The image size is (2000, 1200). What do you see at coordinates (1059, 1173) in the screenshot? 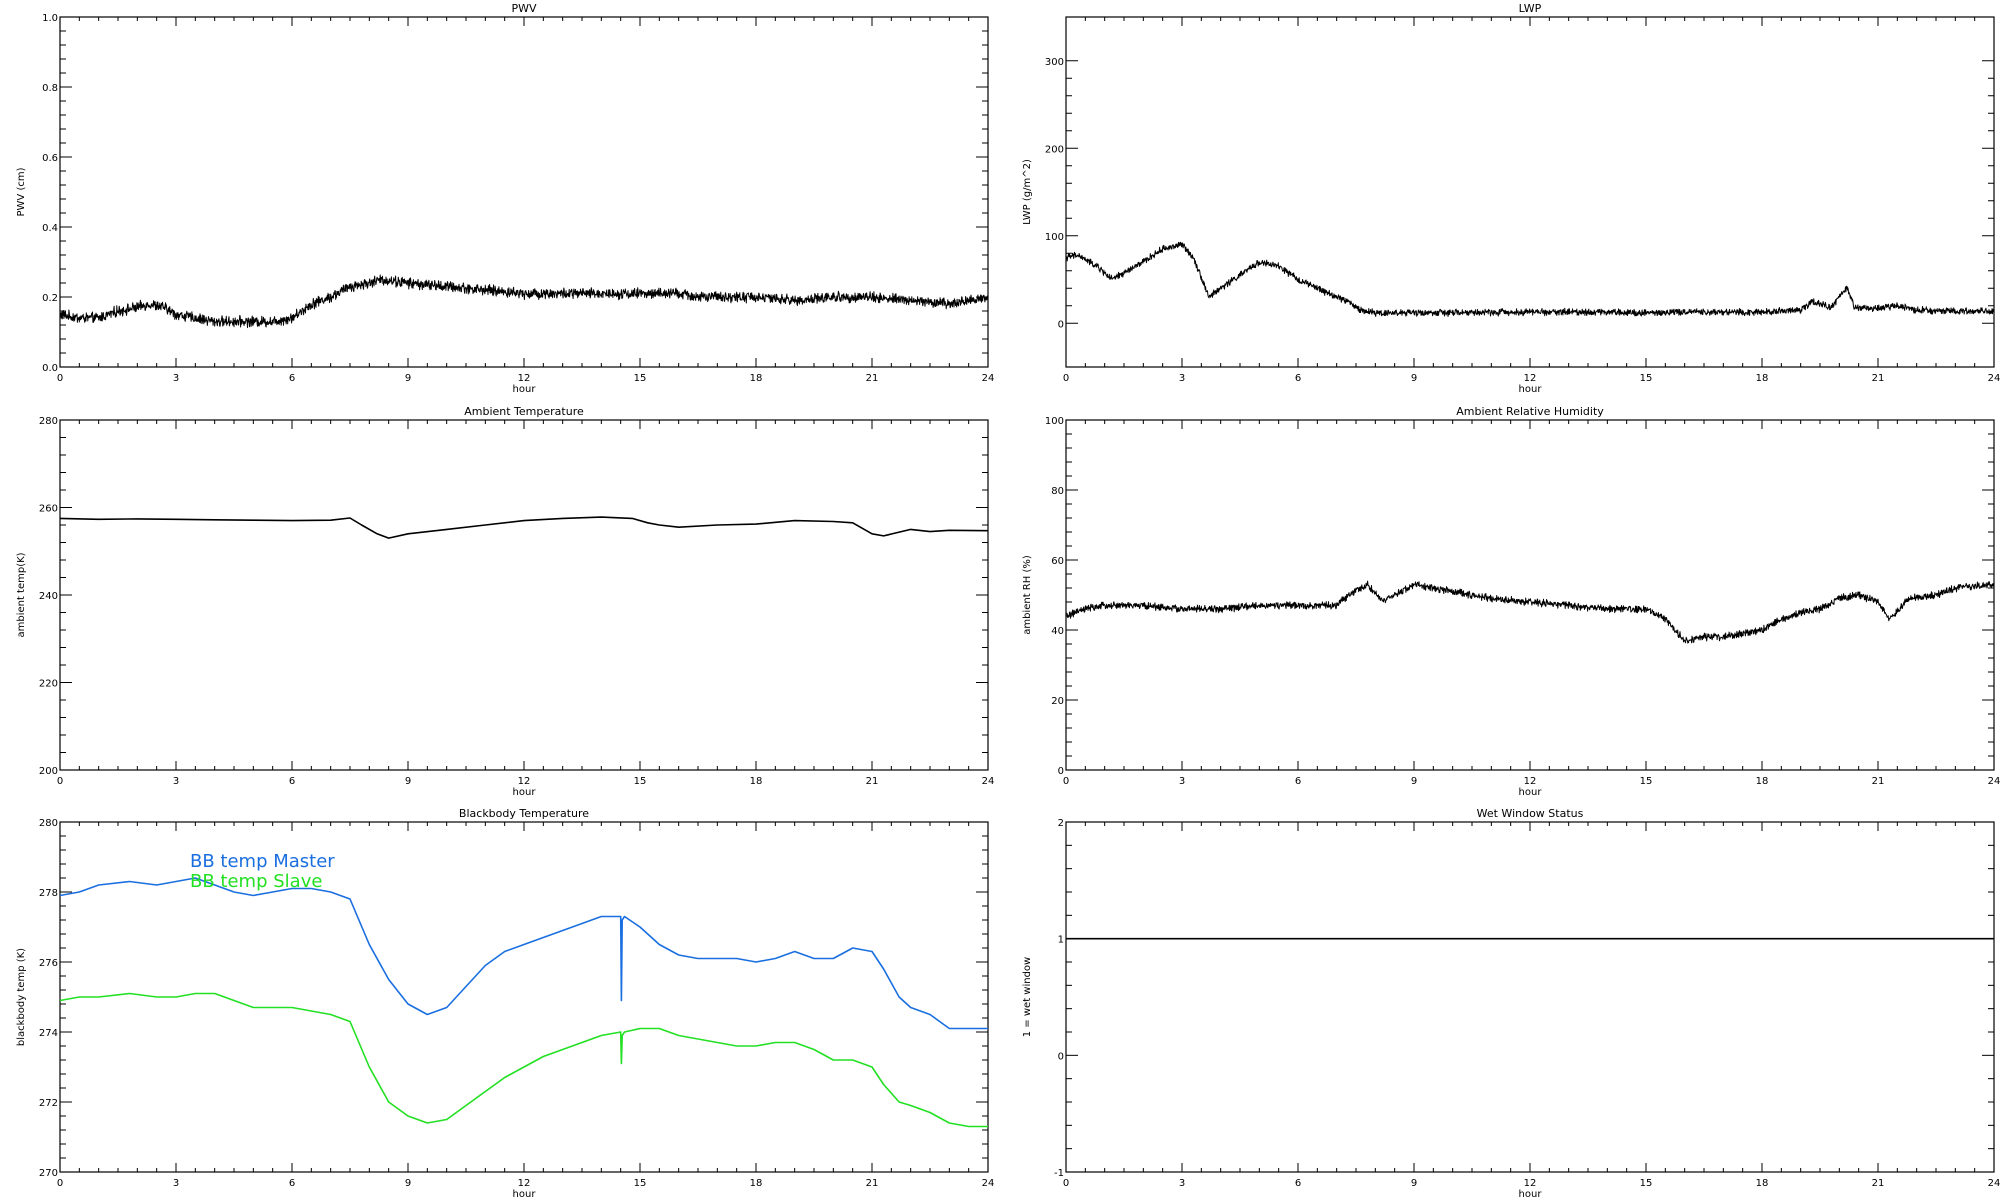
I see `y-tick-label: -1` at bounding box center [1059, 1173].